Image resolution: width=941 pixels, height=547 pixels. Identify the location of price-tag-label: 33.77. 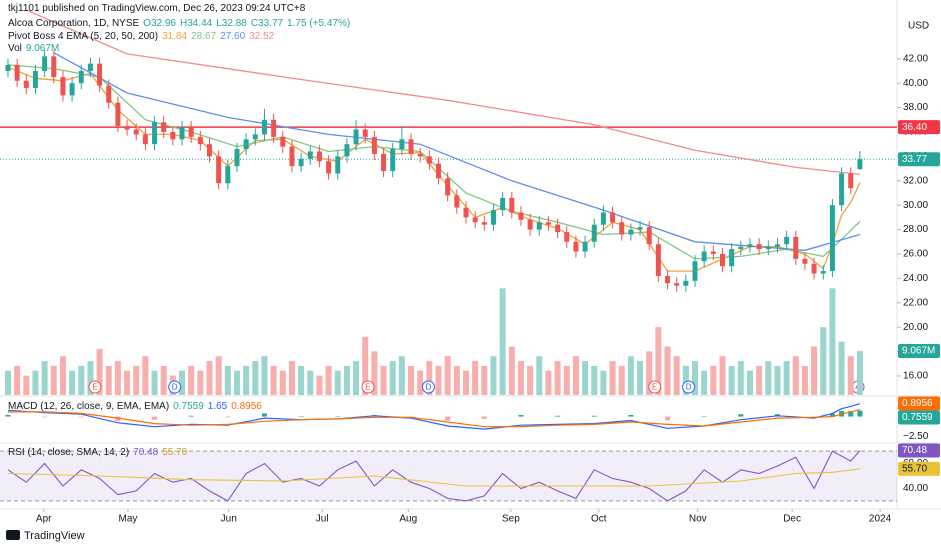
(914, 159).